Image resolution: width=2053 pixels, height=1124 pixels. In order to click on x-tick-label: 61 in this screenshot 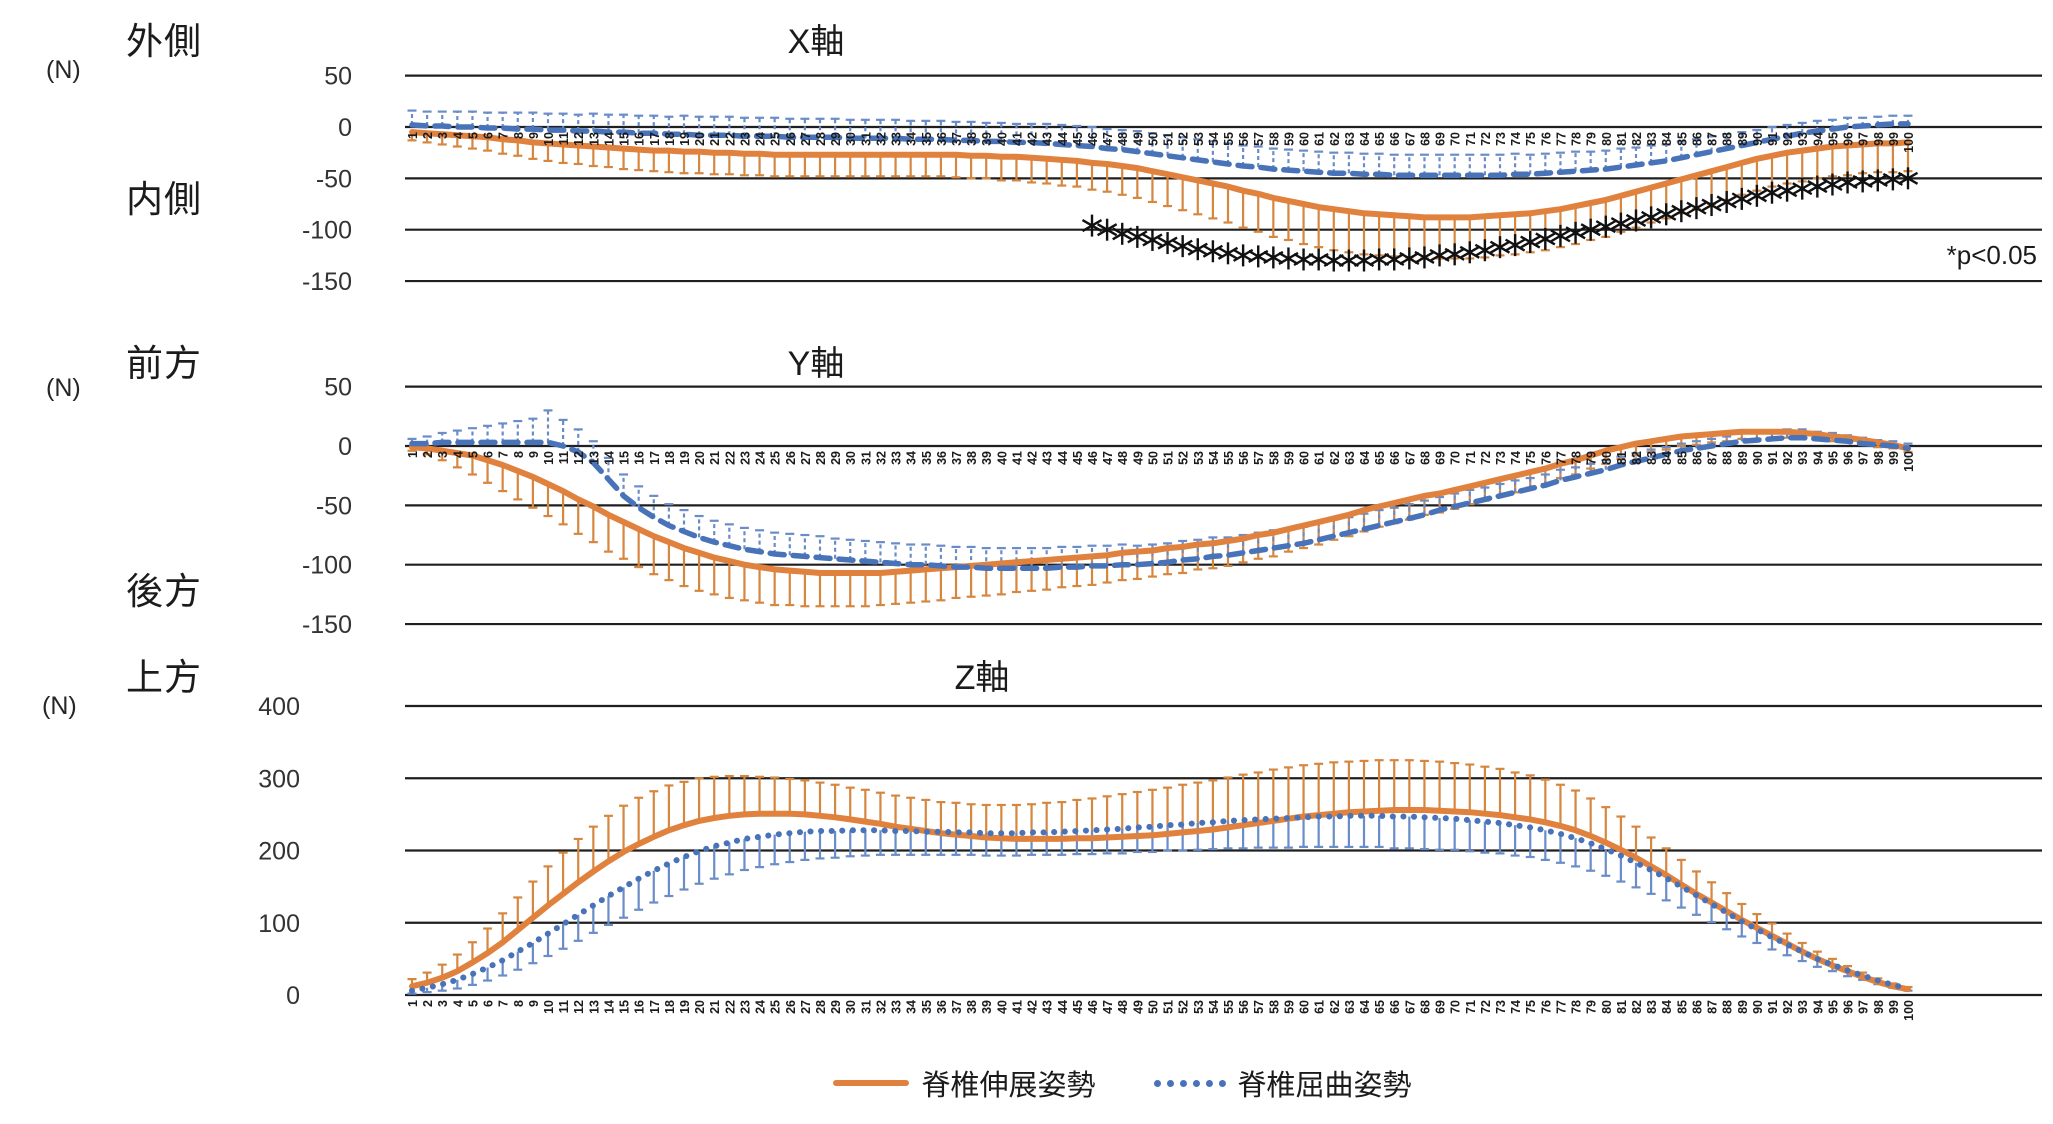, I will do `click(1320, 139)`.